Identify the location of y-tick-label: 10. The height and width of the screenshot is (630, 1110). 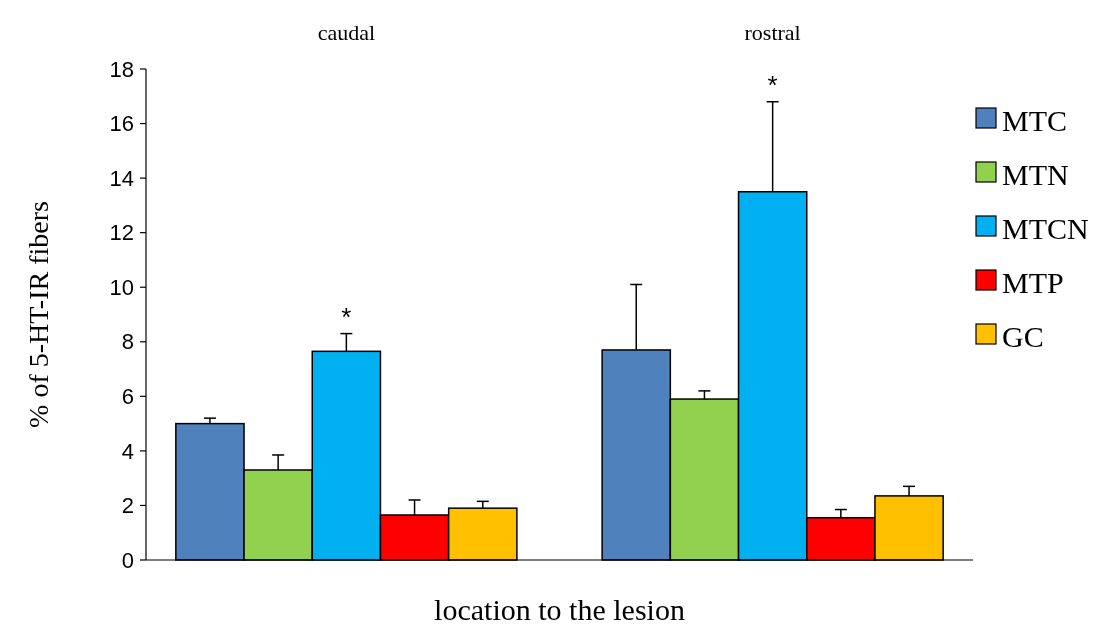
(121, 287).